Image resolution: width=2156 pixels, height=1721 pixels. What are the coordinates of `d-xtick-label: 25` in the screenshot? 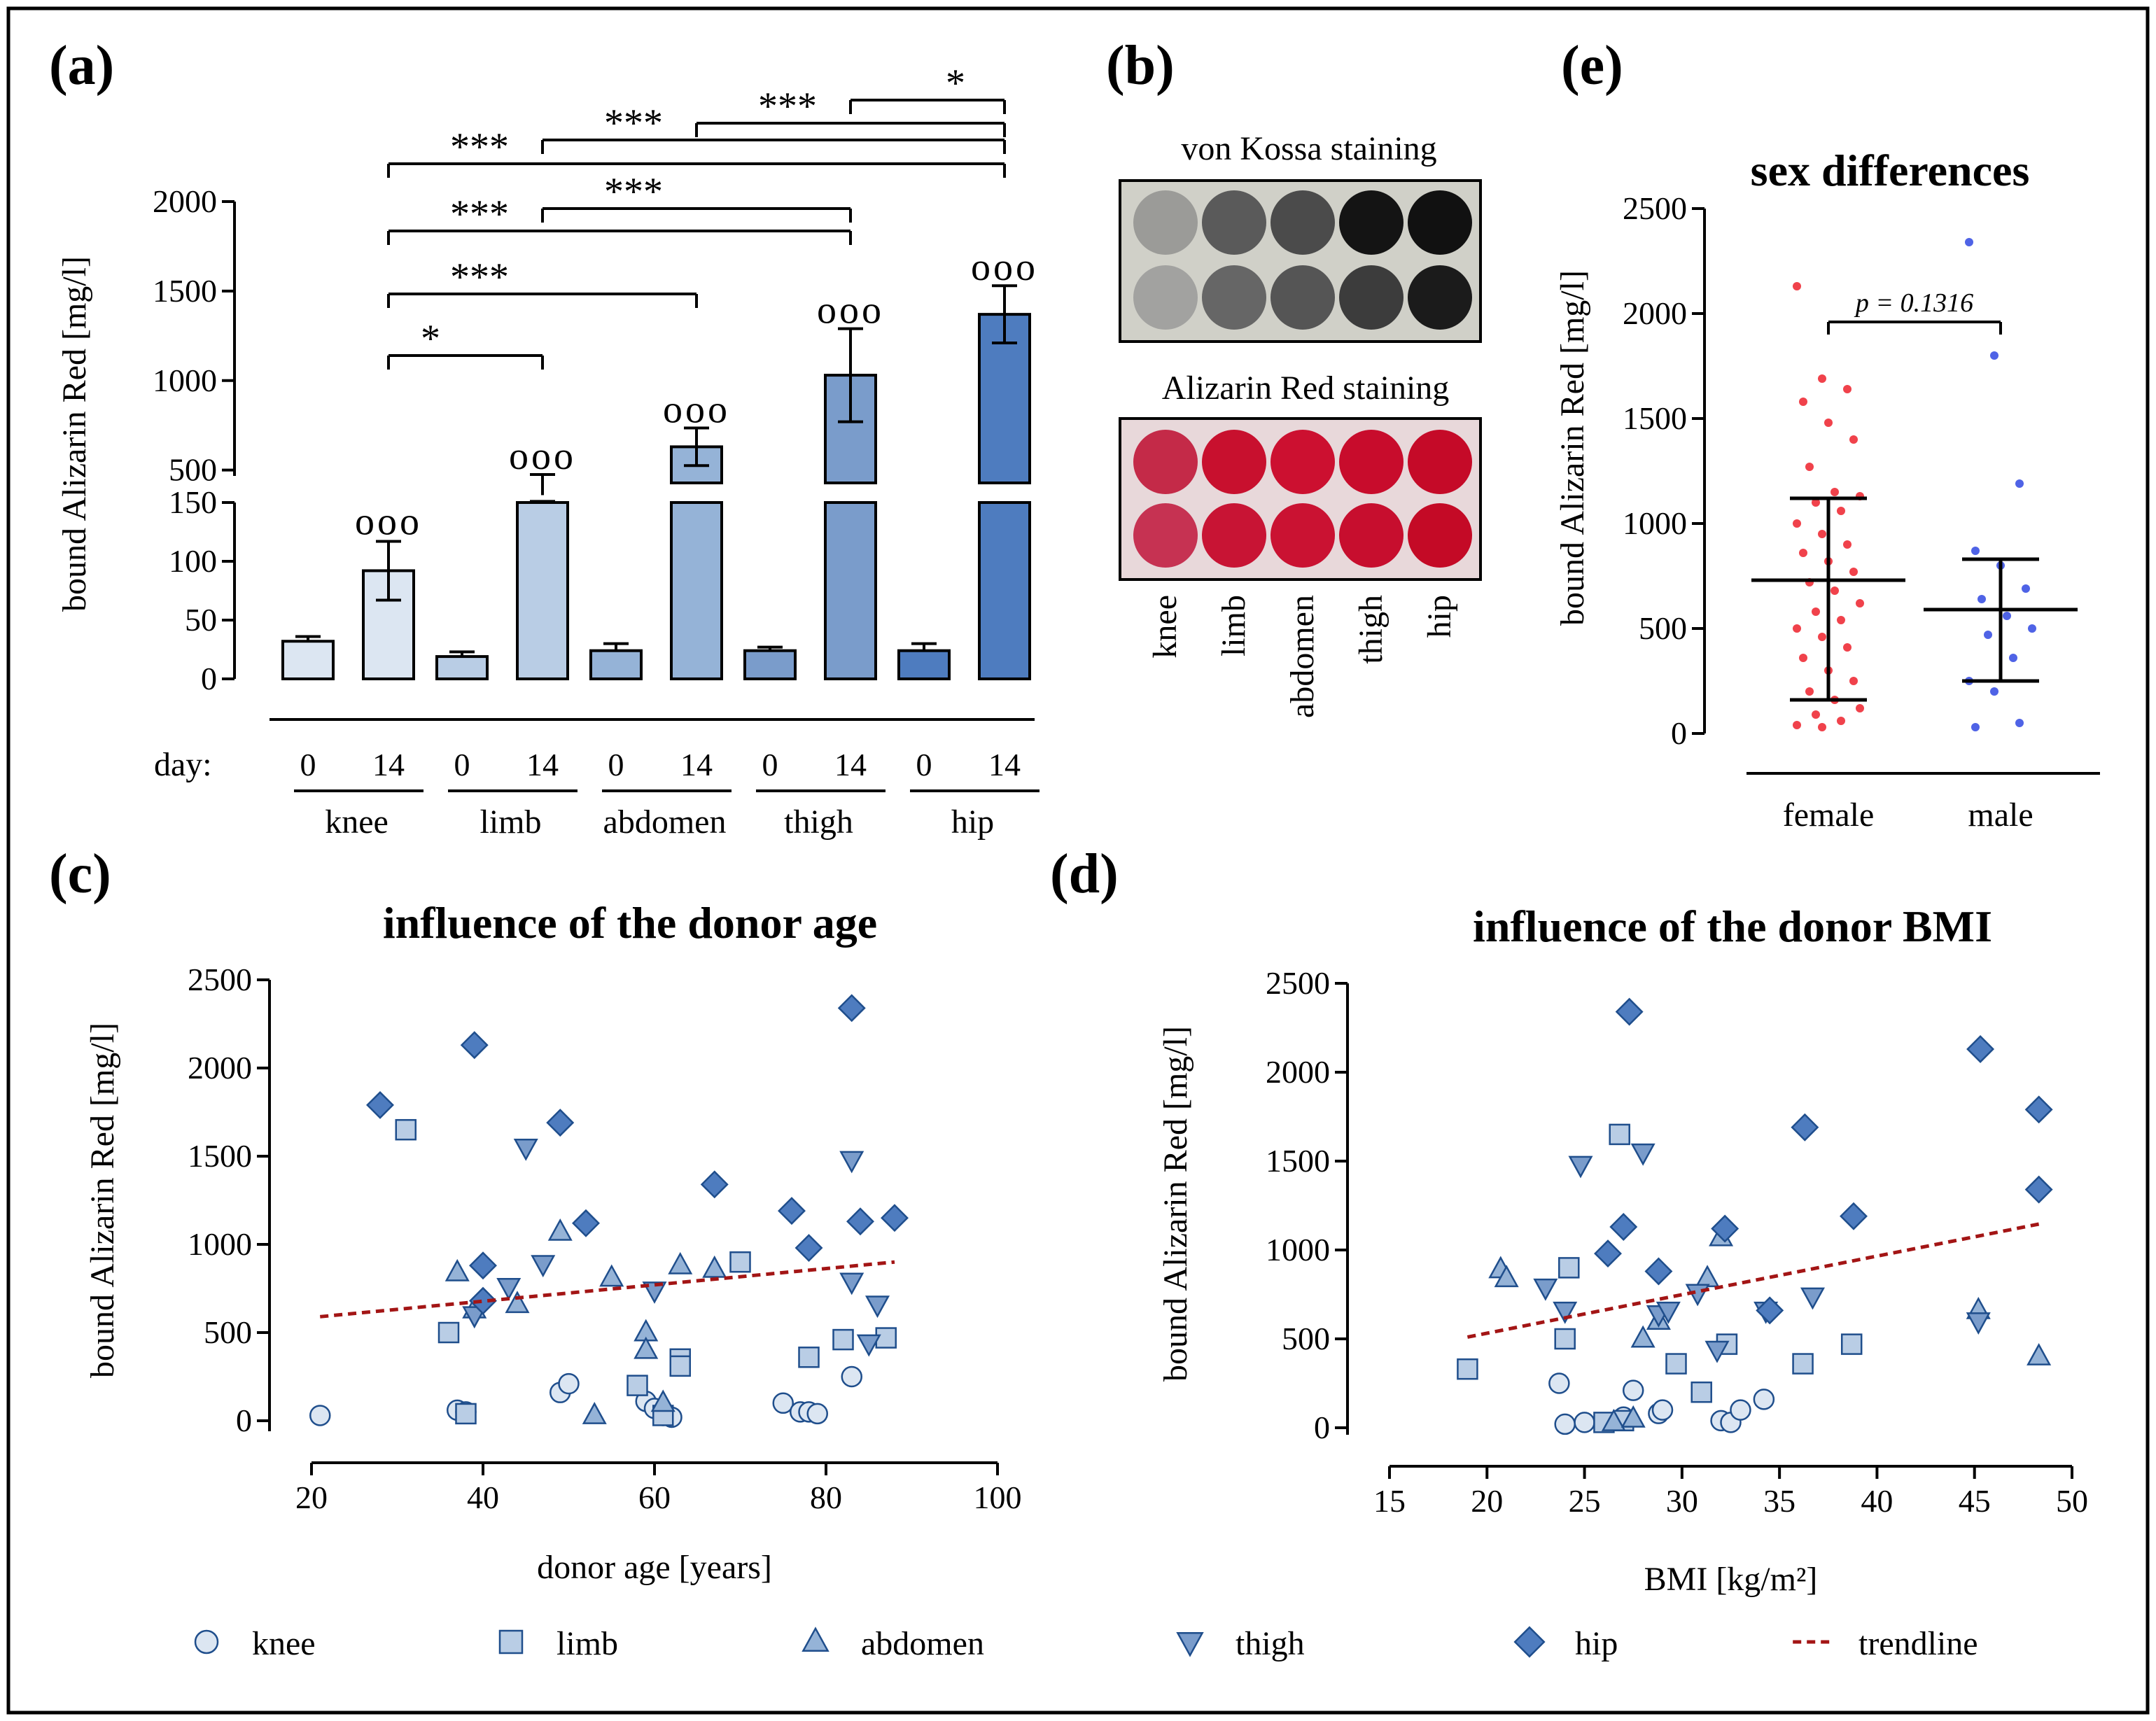 It's located at (1585, 1501).